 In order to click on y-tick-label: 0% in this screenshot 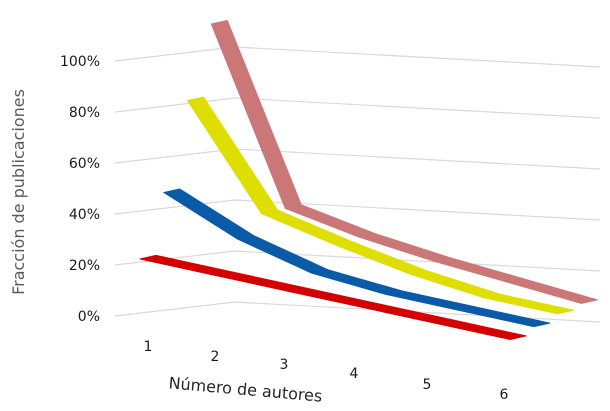, I will do `click(89, 317)`.